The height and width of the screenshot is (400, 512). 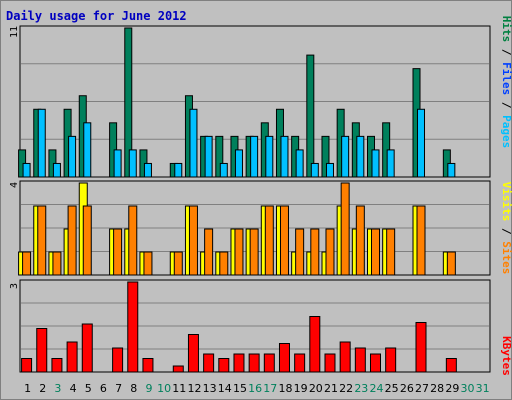 What do you see at coordinates (179, 388) in the screenshot?
I see `day-label-11: 11` at bounding box center [179, 388].